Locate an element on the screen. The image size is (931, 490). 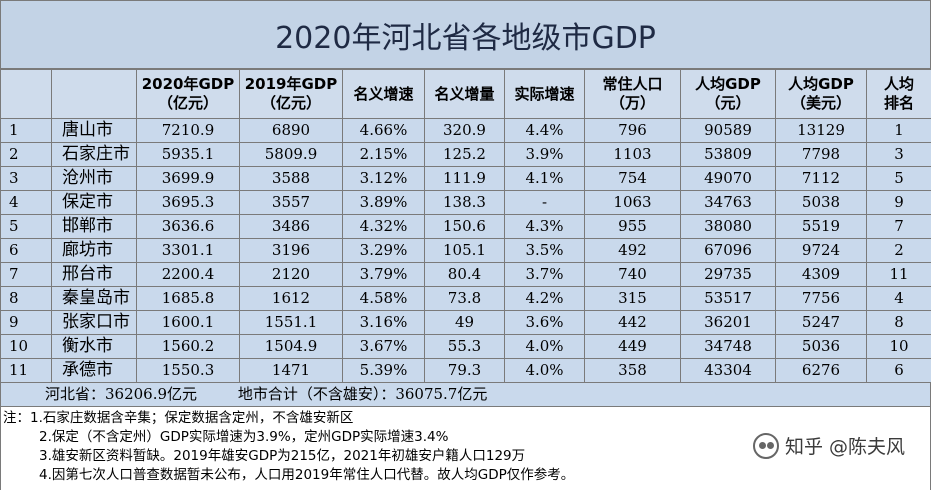
row-index: 11 is located at coordinates (26, 371).